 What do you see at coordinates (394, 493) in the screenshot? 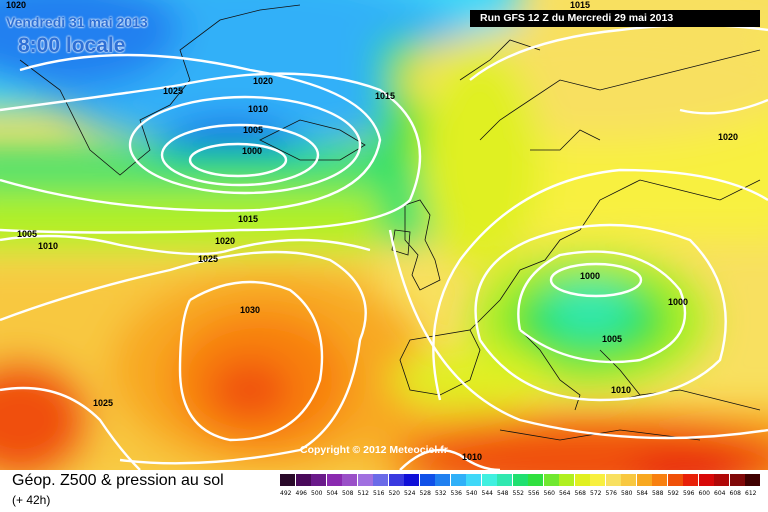
I see `scale-label: 520` at bounding box center [394, 493].